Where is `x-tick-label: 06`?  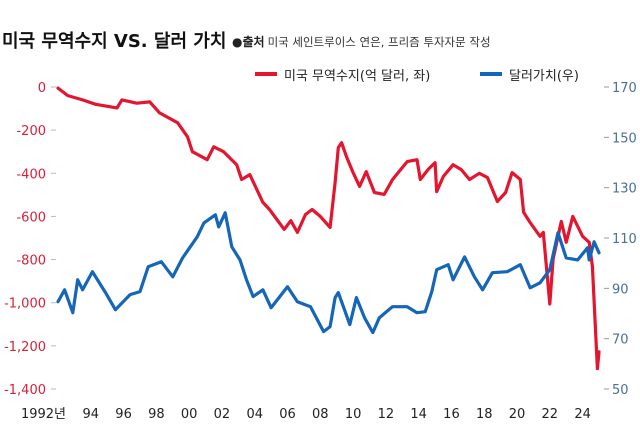
x-tick-label: 06 is located at coordinates (287, 414).